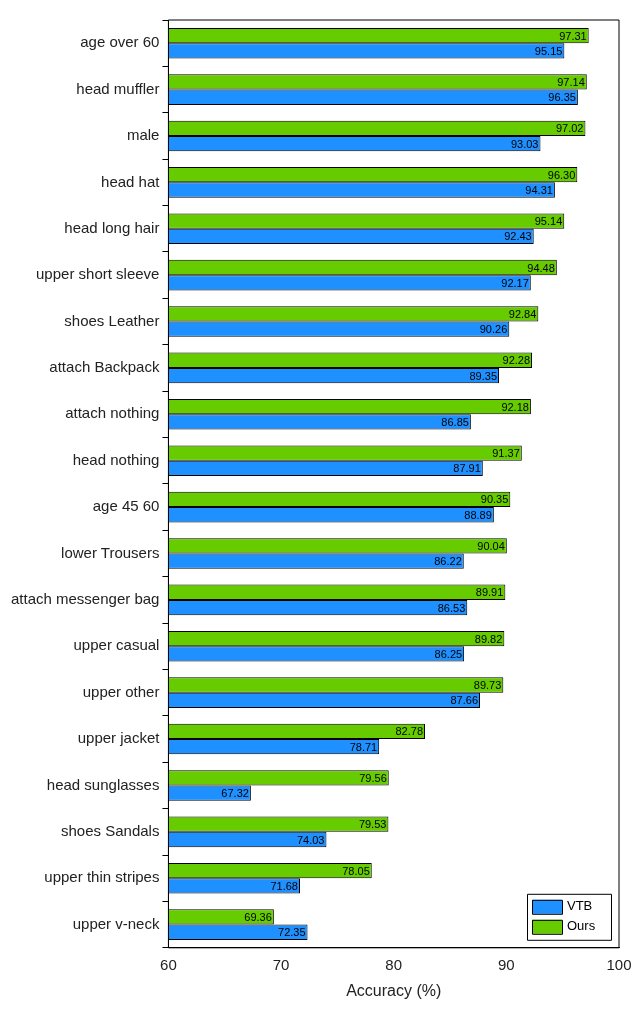 This screenshot has height=1013, width=643. What do you see at coordinates (506, 453) in the screenshot?
I see `data-label: 91.37` at bounding box center [506, 453].